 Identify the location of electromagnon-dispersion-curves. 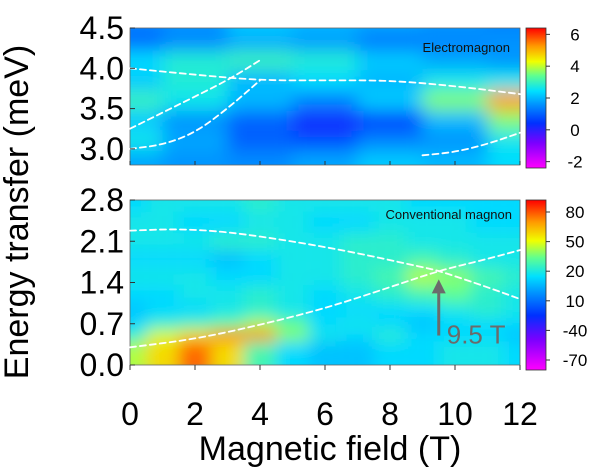
(325, 108).